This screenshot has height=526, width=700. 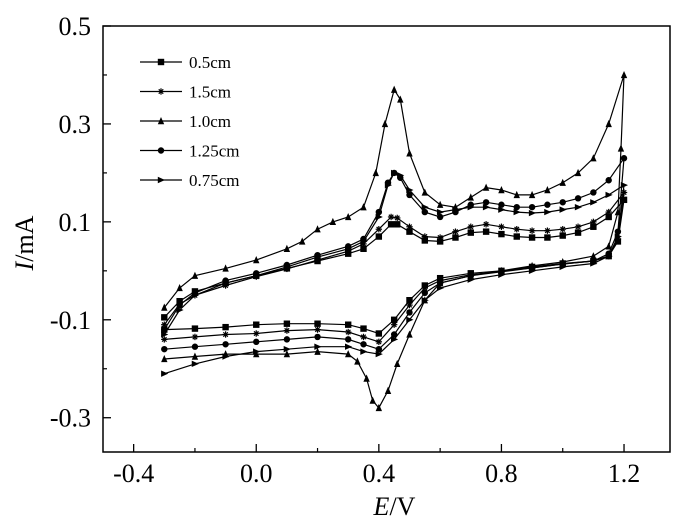 What do you see at coordinates (185, 92) in the screenshot?
I see `legend-item: 1.5cm` at bounding box center [185, 92].